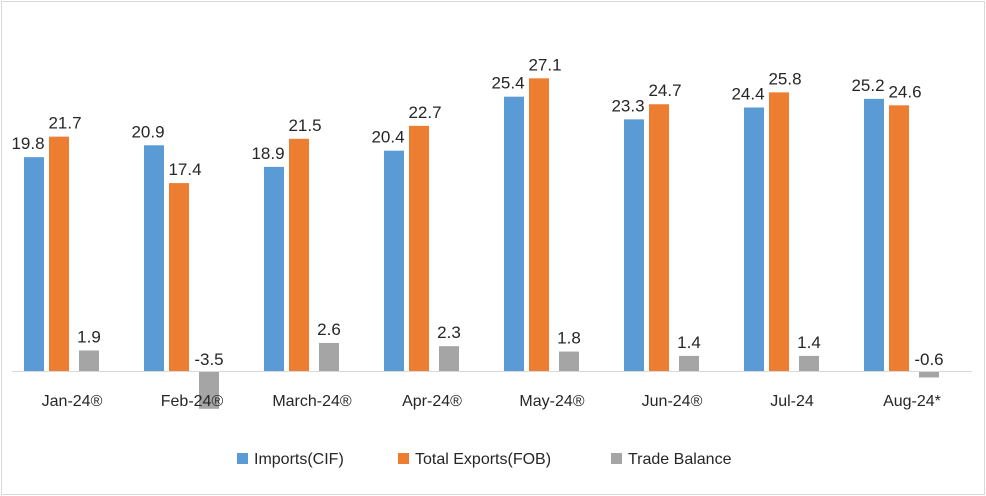  I want to click on data-label: 21.7, so click(64, 123).